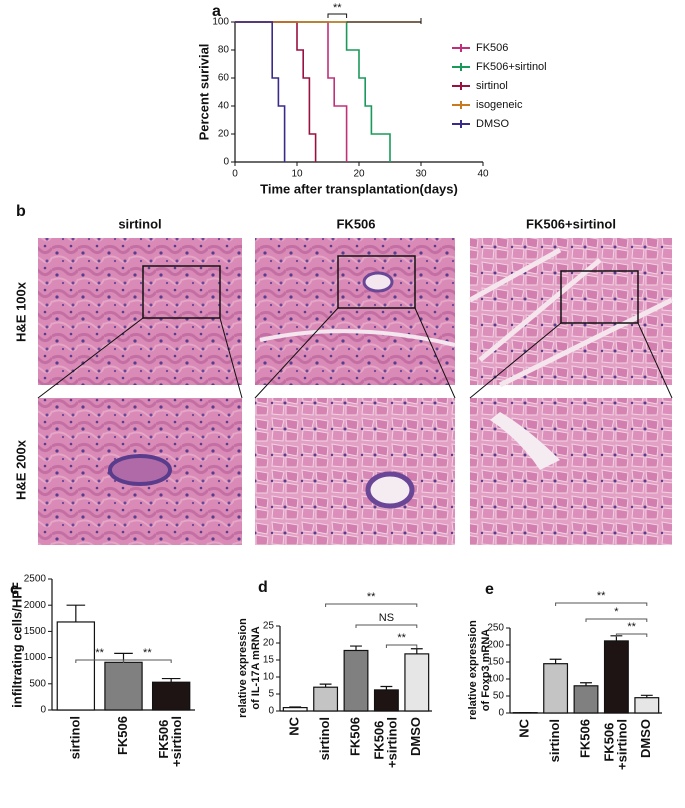 The height and width of the screenshot is (808, 685). What do you see at coordinates (35, 657) in the screenshot?
I see `y-tick-label: 1000` at bounding box center [35, 657].